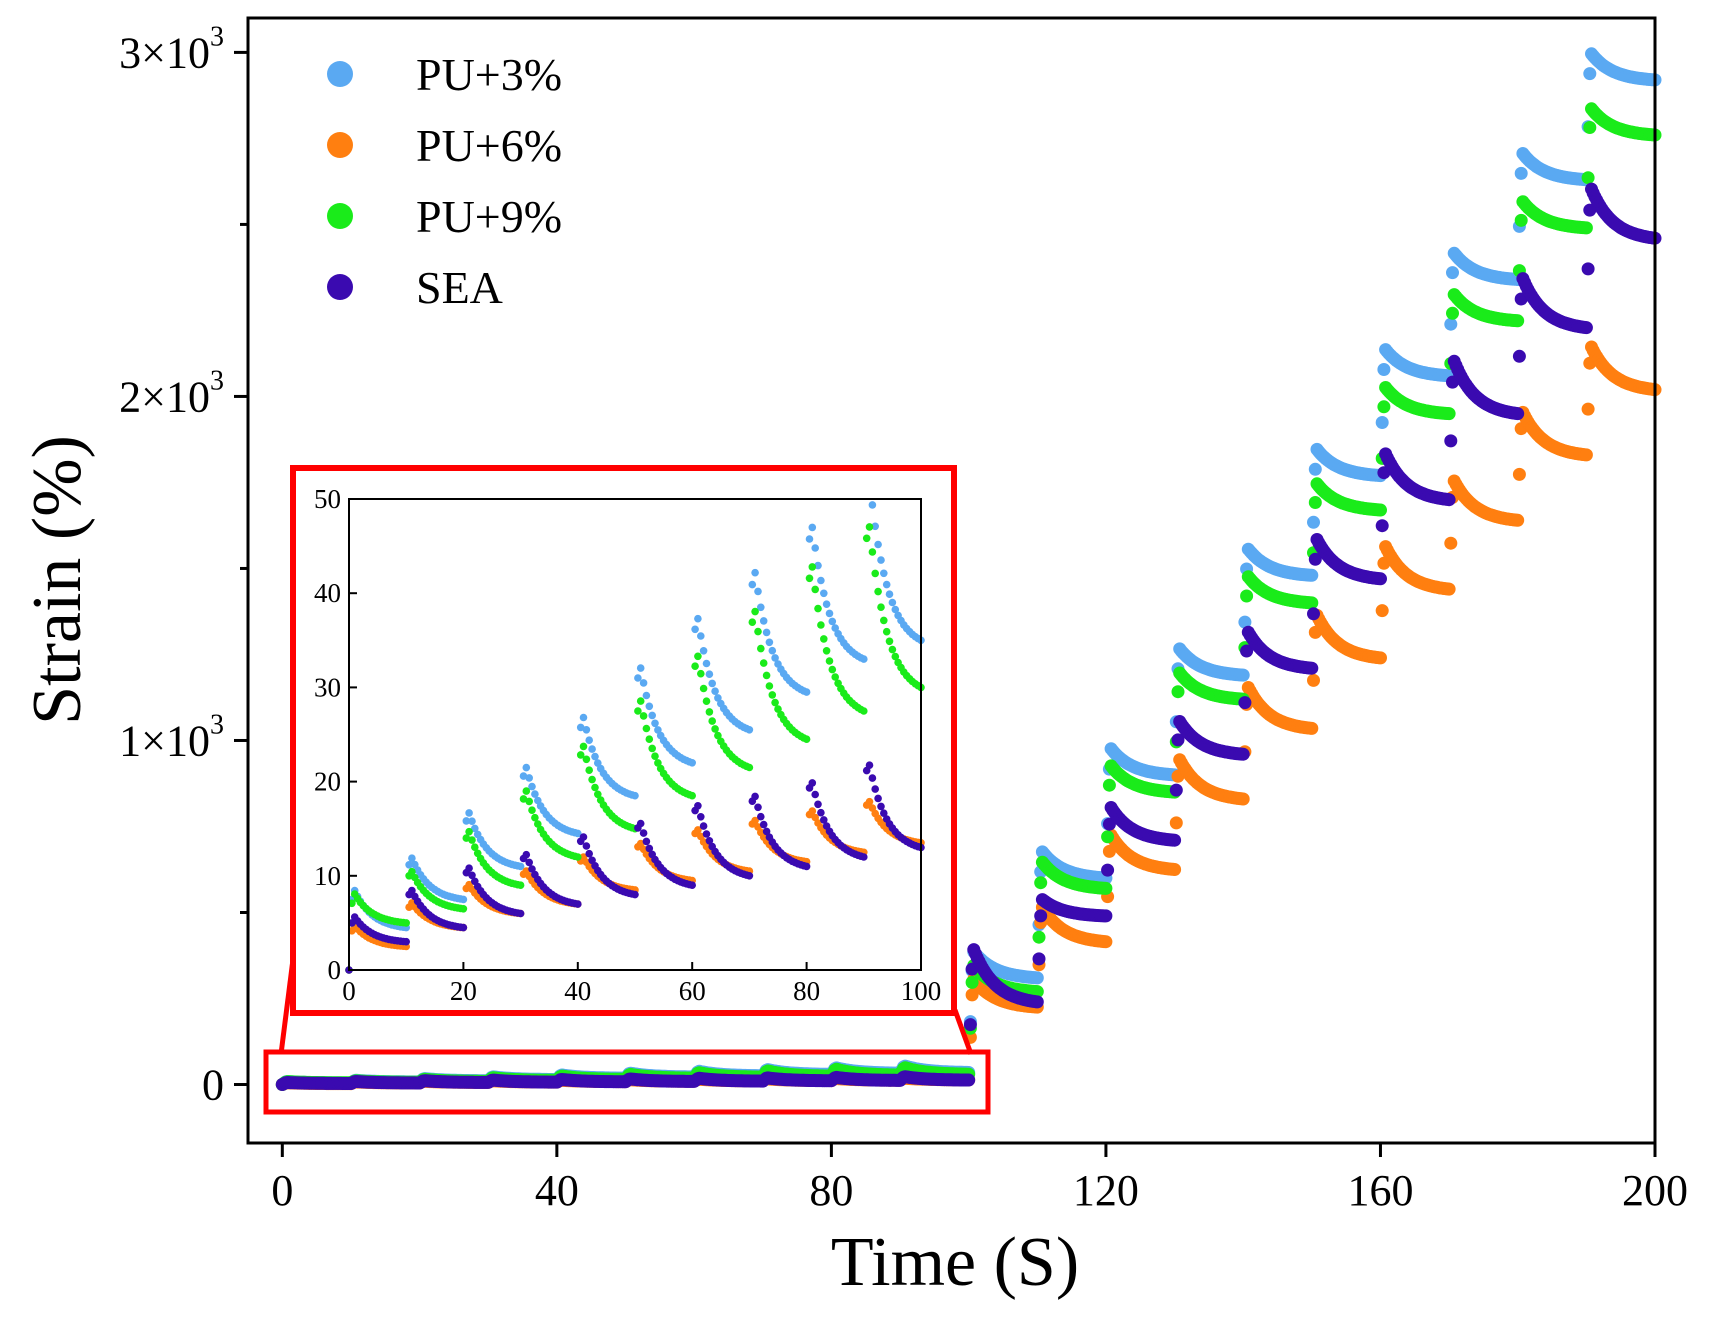  Describe the element at coordinates (955, 1262) in the screenshot. I see `x-axis-title: Time (S)` at that location.